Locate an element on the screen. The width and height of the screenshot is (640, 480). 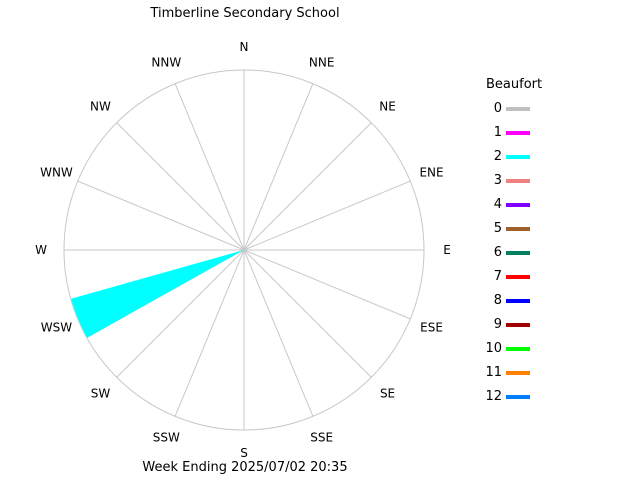
spoke-ssw is located at coordinates (209, 333).